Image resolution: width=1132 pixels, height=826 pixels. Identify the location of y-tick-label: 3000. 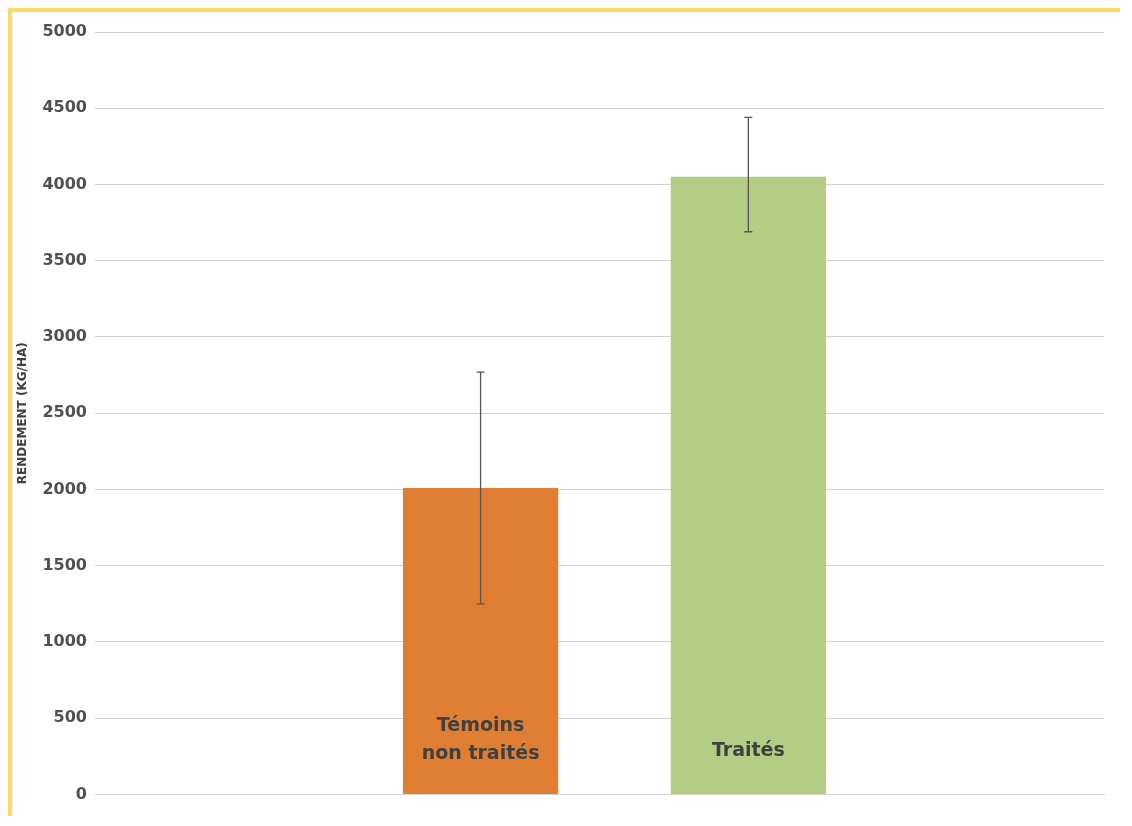
(64, 336).